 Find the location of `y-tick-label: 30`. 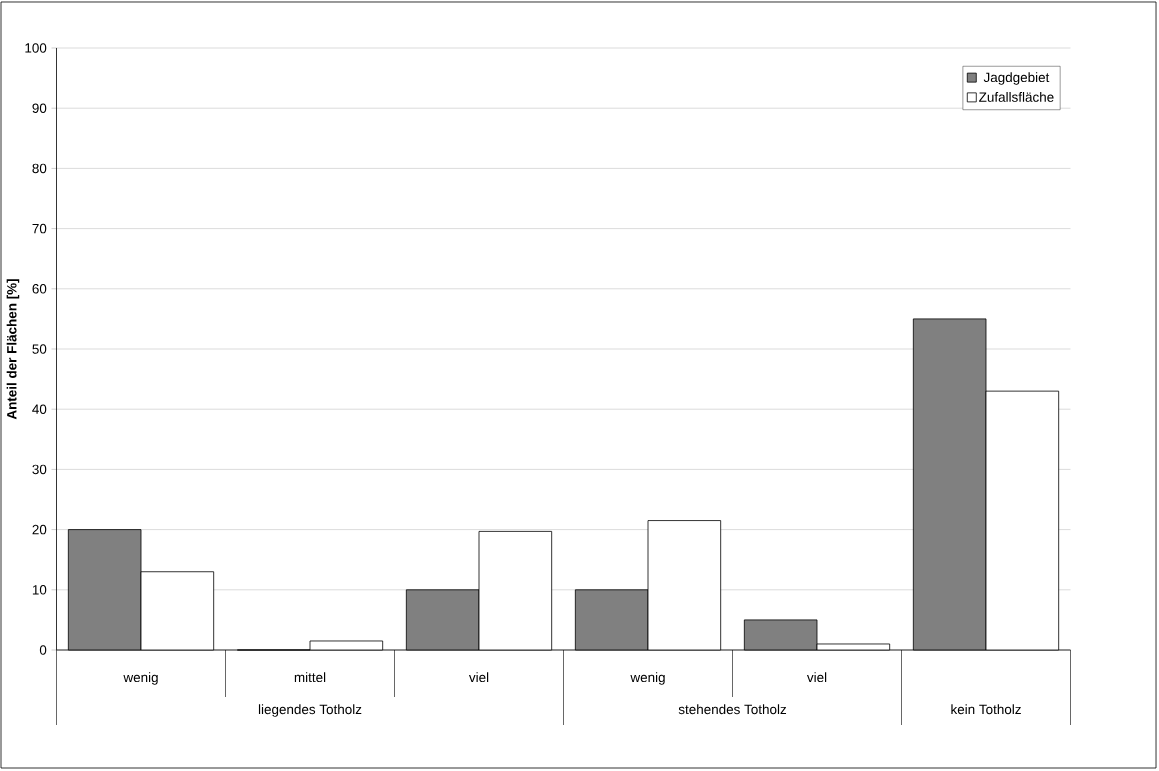

y-tick-label: 30 is located at coordinates (39, 469).